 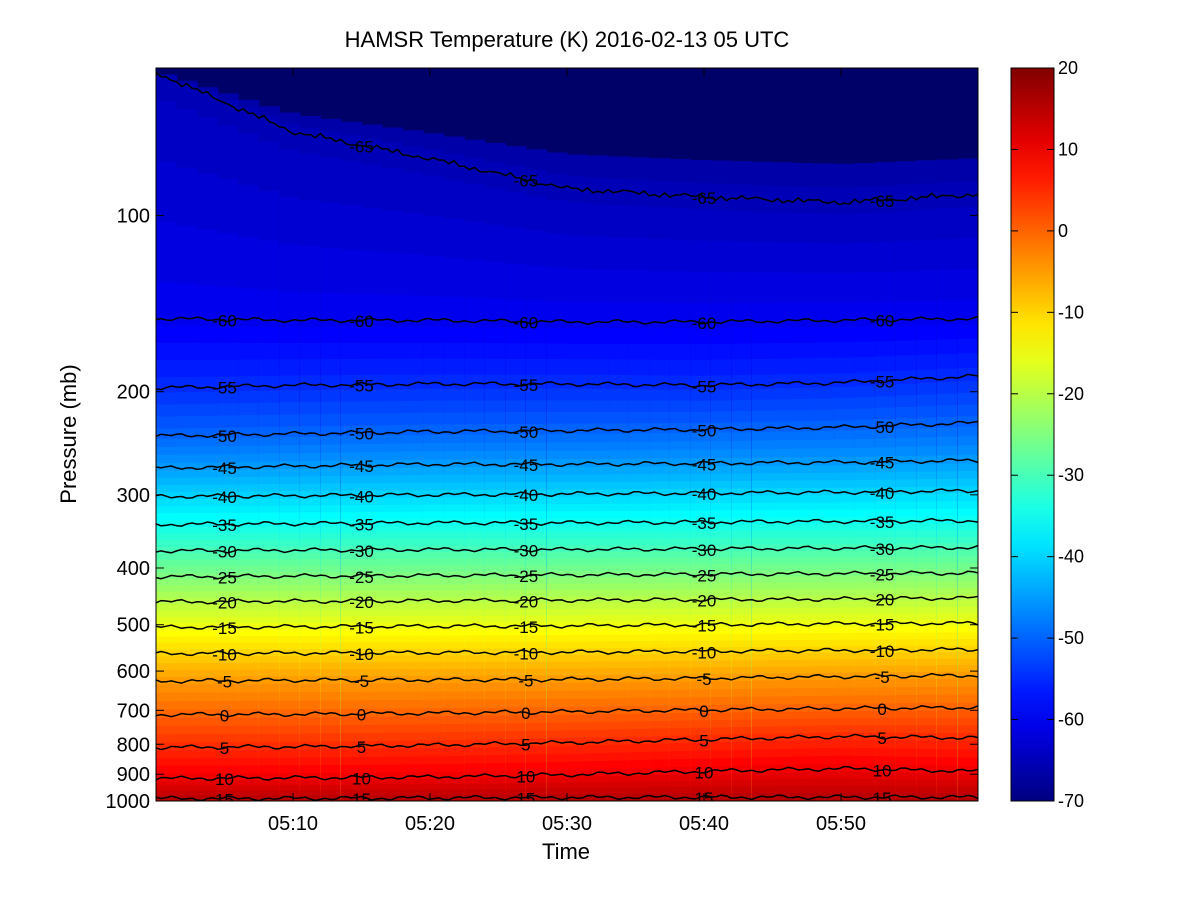 I want to click on contour-line--25, so click(x=567, y=575).